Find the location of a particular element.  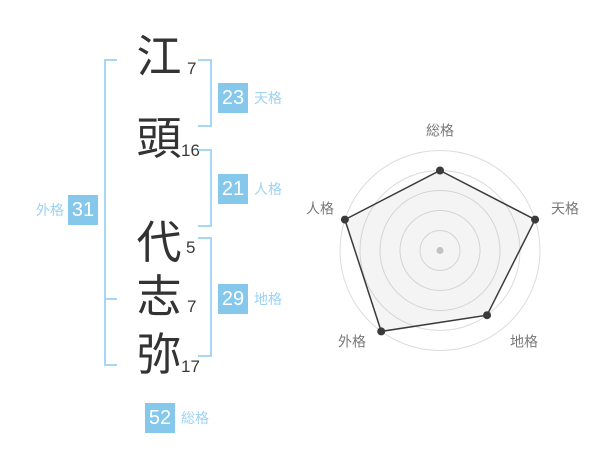

chikaku-value-badge: 29 is located at coordinates (233, 299).